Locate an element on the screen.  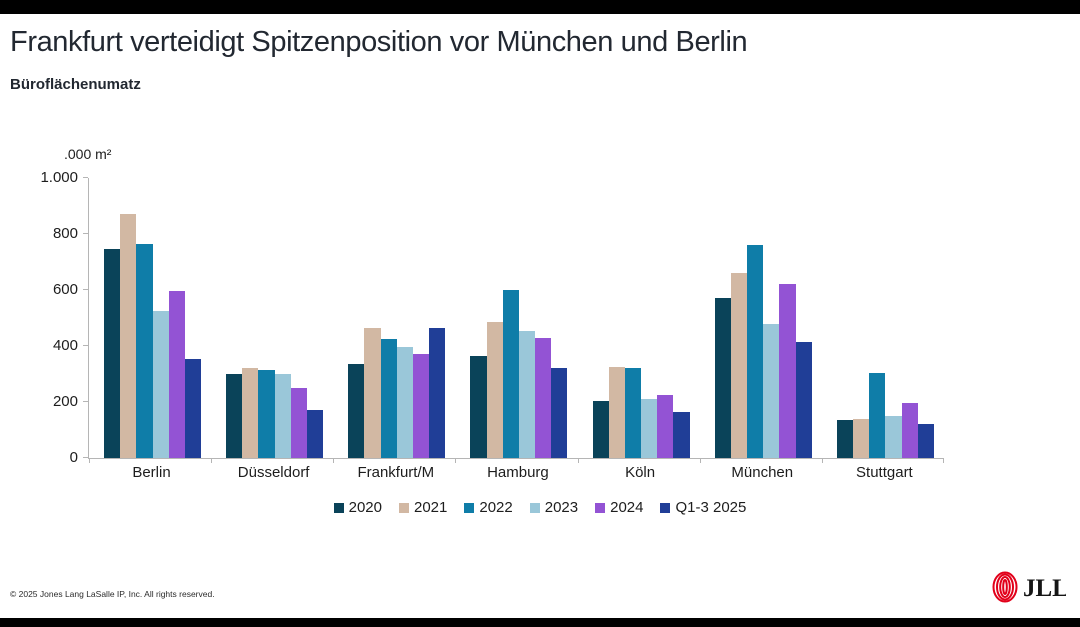
legend-label: 2020 is located at coordinates (365, 507).